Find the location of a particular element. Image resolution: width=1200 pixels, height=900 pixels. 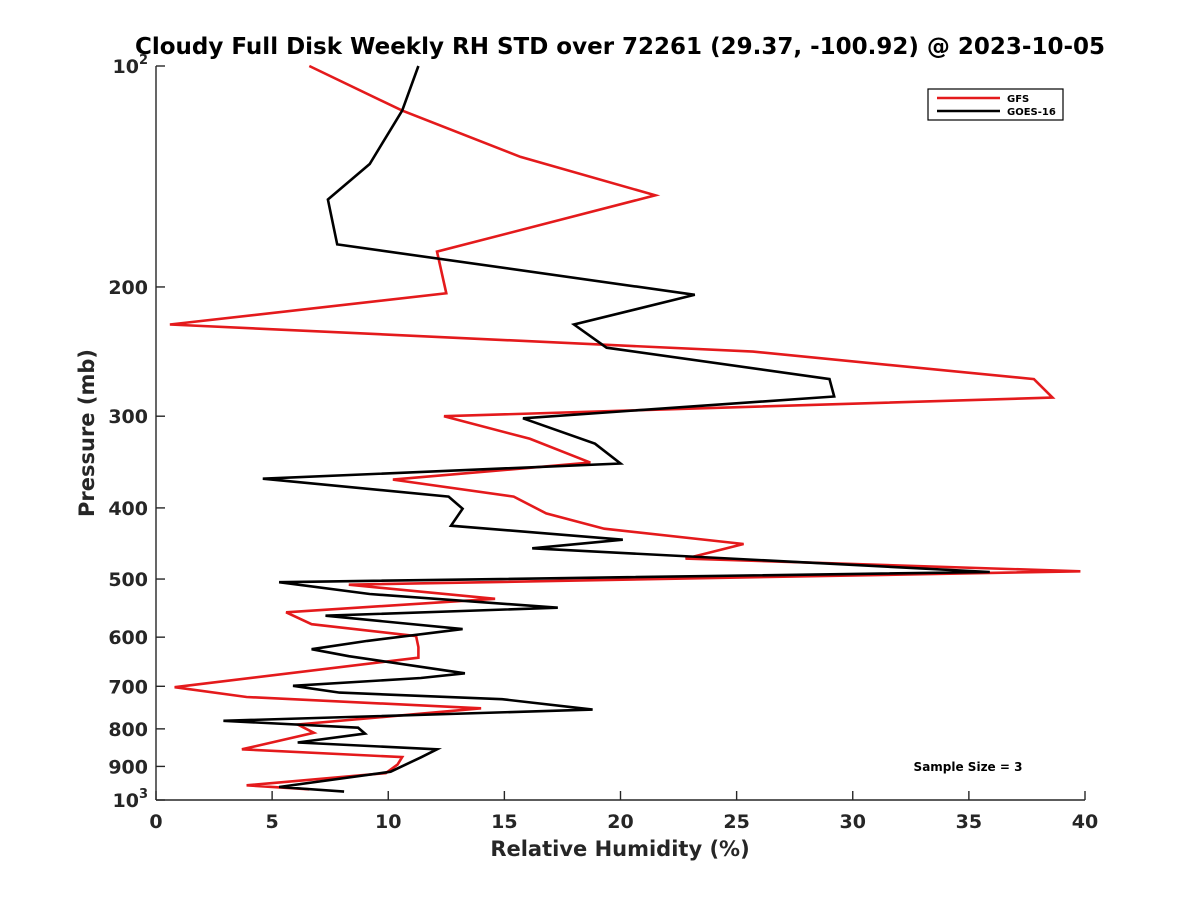

sample-size-annotation: Sample Size = 3 is located at coordinates (968, 767).